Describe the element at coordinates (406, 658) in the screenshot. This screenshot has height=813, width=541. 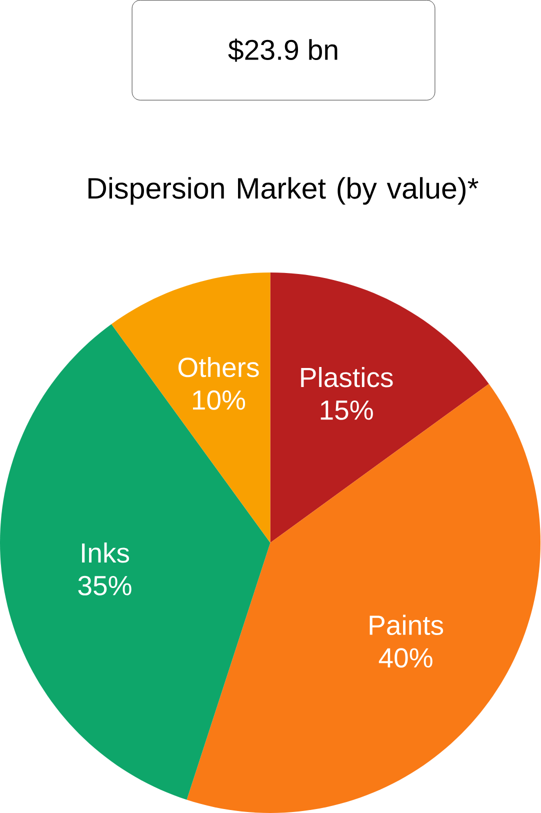
I see `data-label: 40%` at that location.